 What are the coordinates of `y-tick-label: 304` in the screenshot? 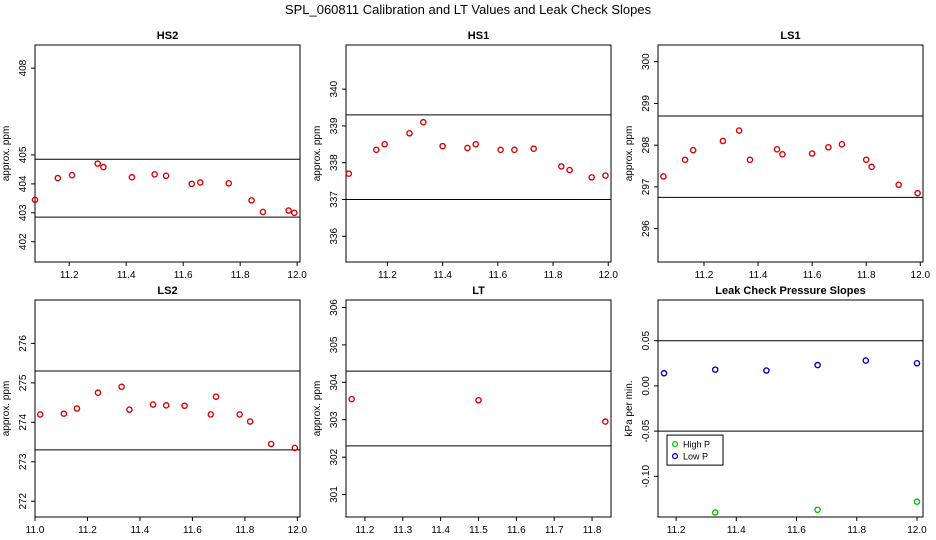 It's located at (334, 382).